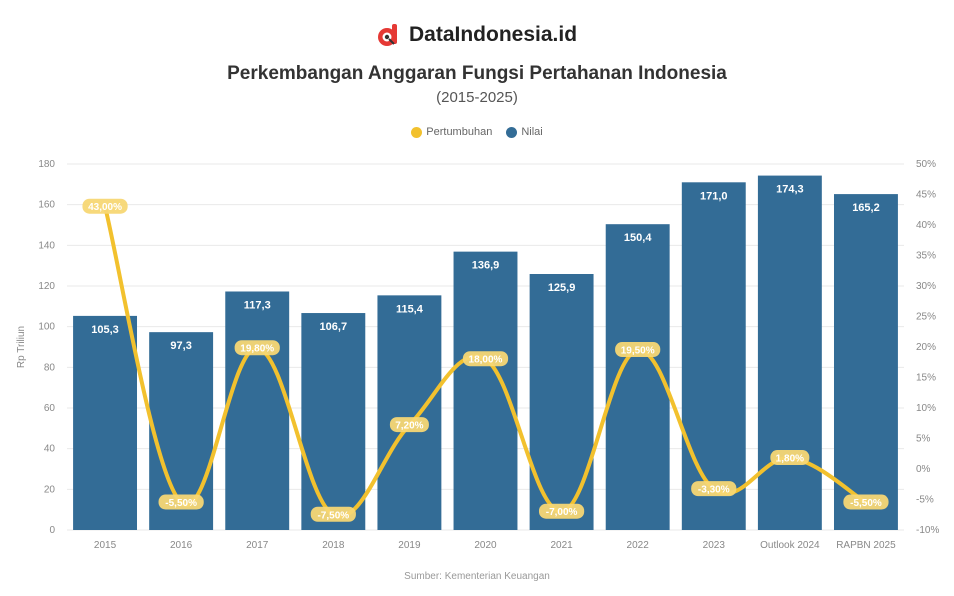 This screenshot has height=596, width=954. What do you see at coordinates (532, 132) in the screenshot?
I see `legend-label-nilai: Nilai` at bounding box center [532, 132].